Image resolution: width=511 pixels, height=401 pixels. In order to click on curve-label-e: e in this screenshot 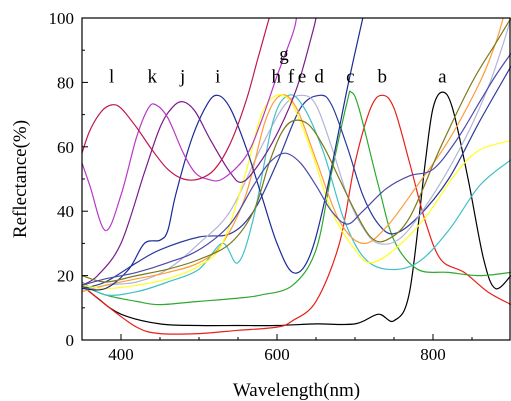, I will do `click(302, 76)`.